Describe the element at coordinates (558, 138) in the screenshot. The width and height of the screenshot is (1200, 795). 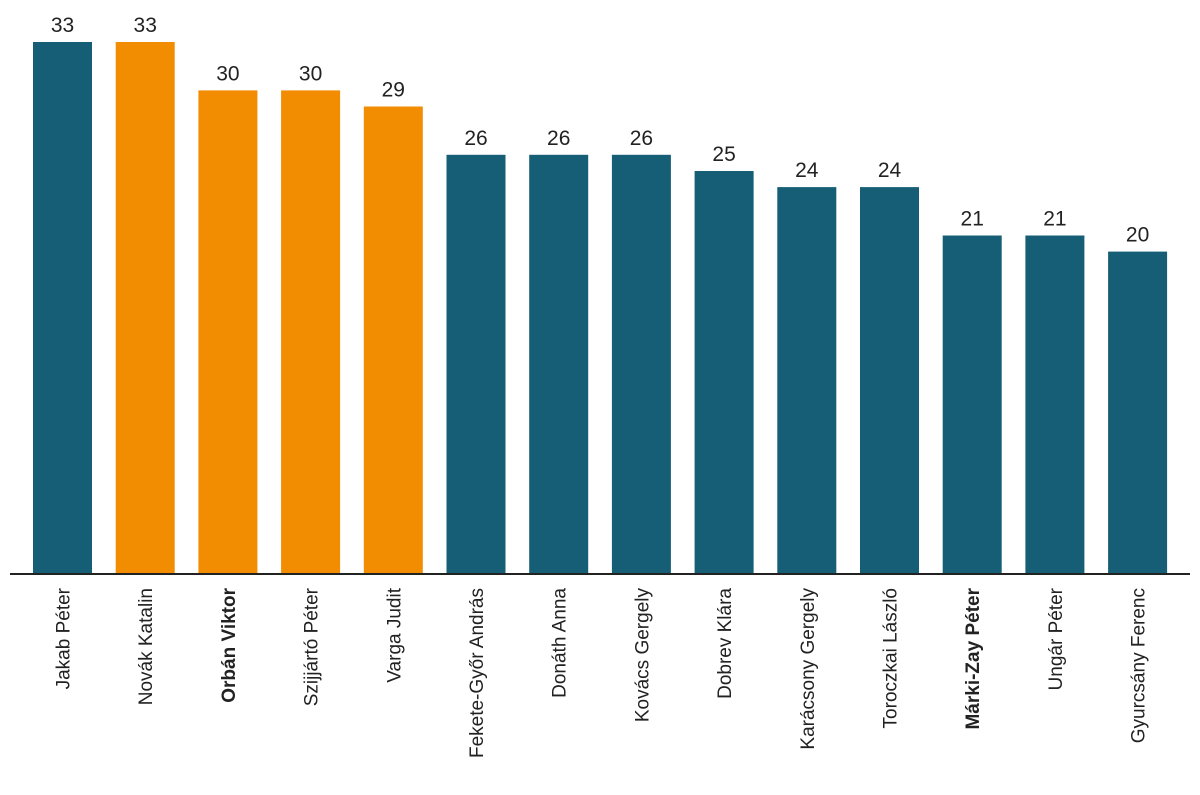
I see `value-label-7: 26` at that location.